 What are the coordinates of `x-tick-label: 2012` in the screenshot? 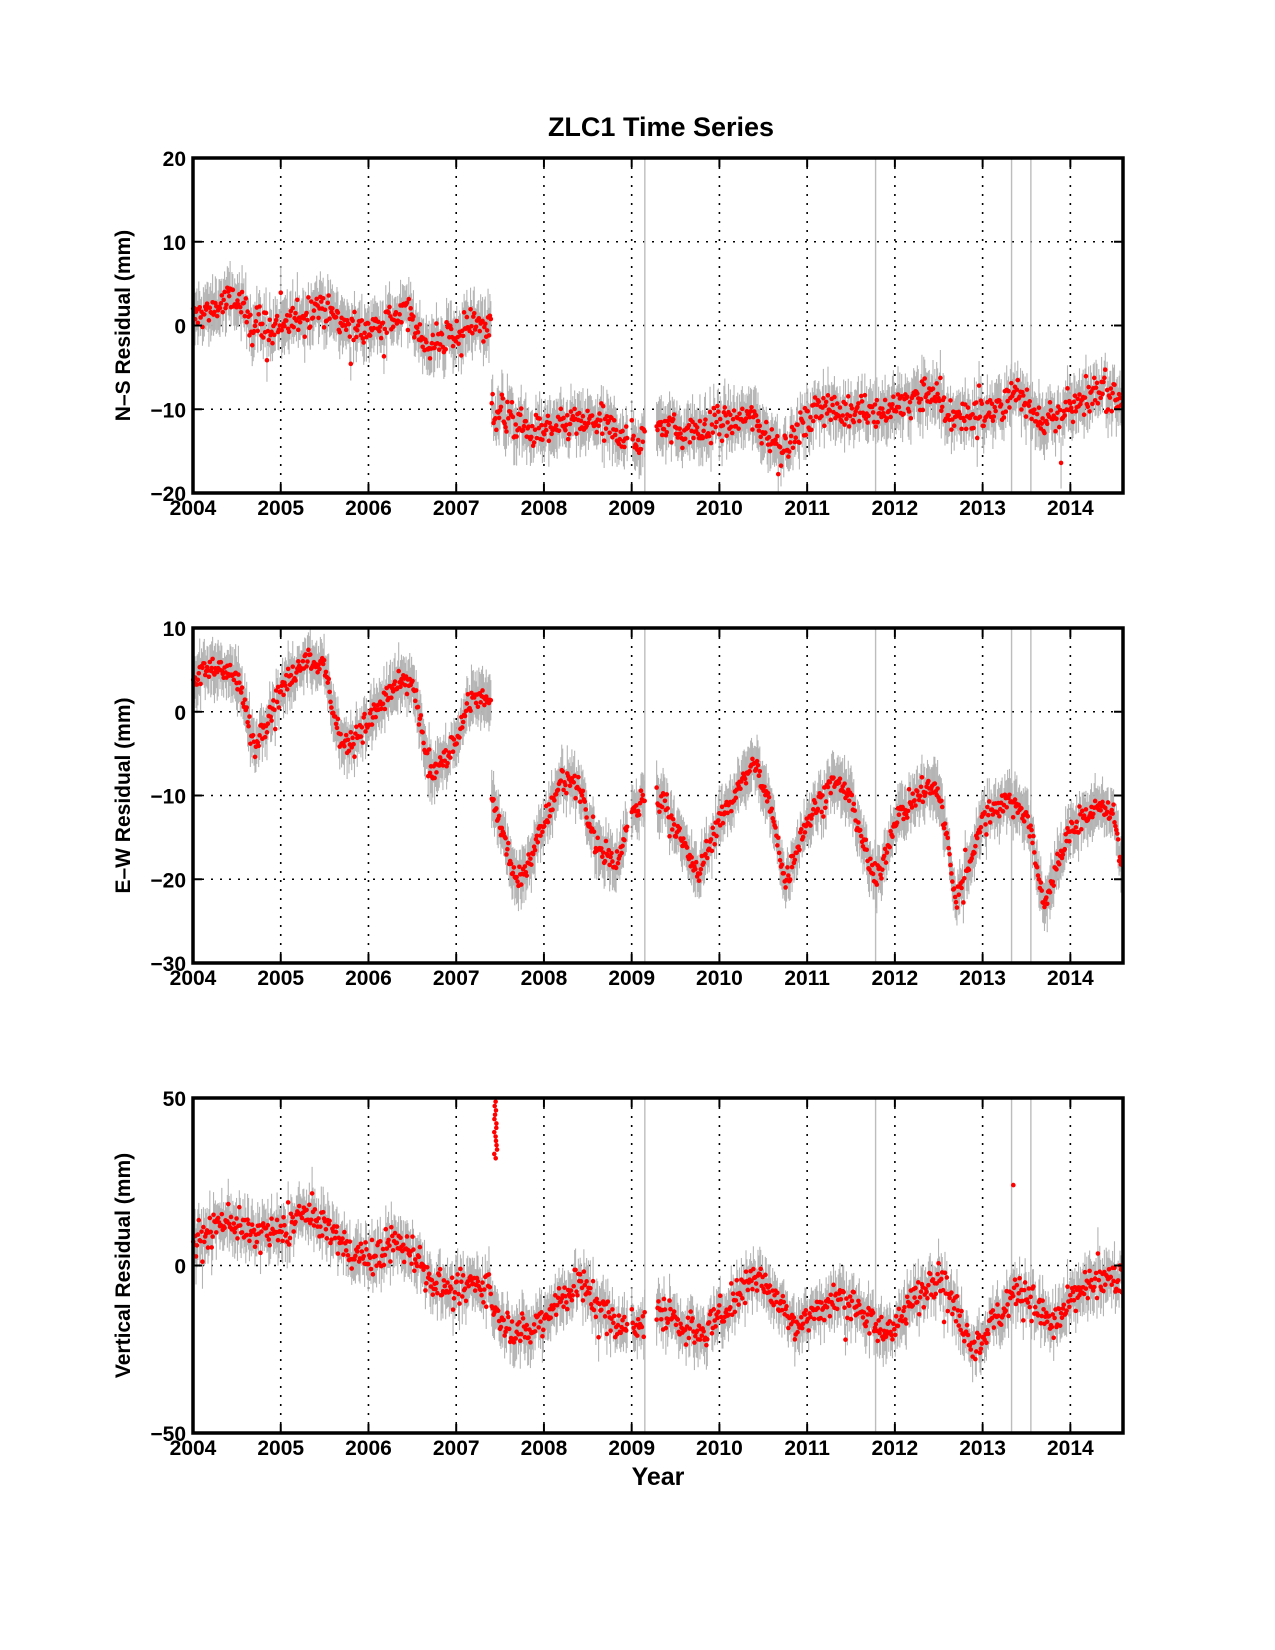 It's located at (895, 508).